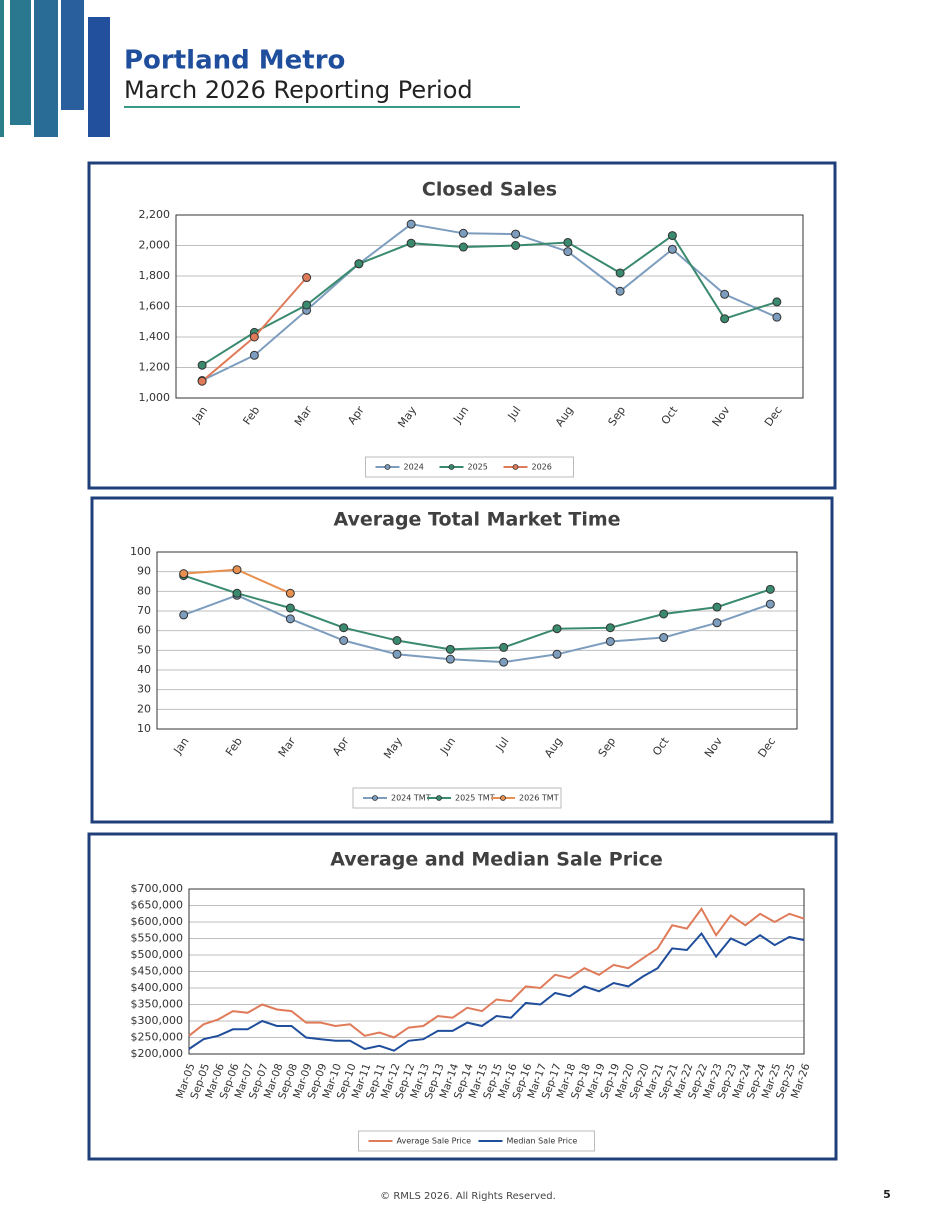 This screenshot has width=942, height=1224. Describe the element at coordinates (564, 416) in the screenshot. I see `x-tick-label: Aug` at that location.